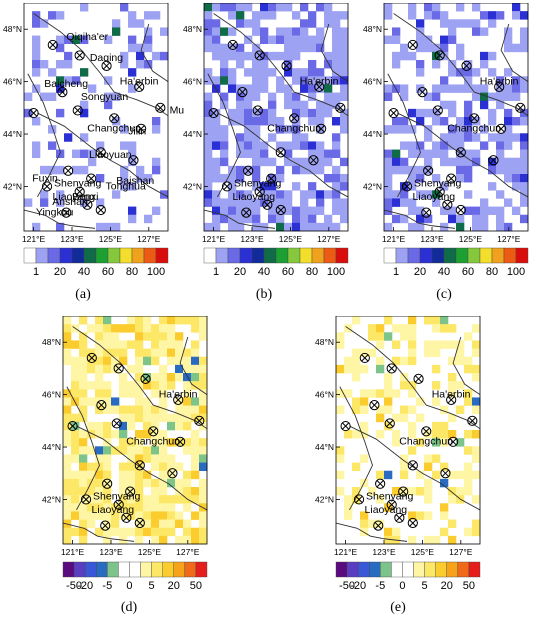 This screenshot has height=621, width=534. Describe the element at coordinates (98, 532) in the screenshot. I see `border-line` at that location.